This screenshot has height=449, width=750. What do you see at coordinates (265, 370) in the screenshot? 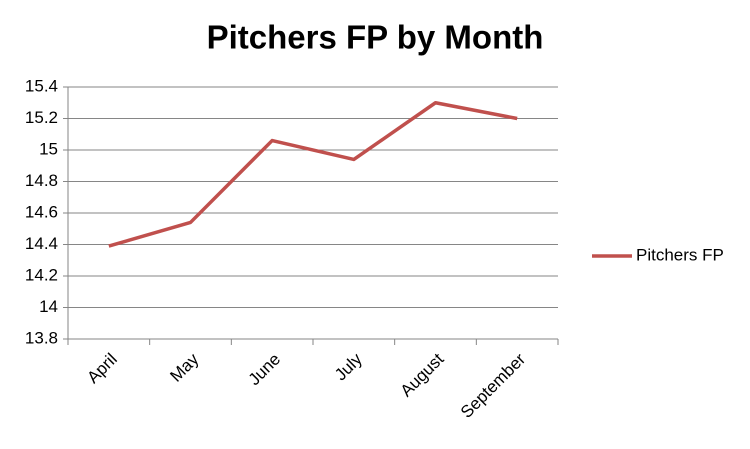
I see `x-tick-label: June` at bounding box center [265, 370].